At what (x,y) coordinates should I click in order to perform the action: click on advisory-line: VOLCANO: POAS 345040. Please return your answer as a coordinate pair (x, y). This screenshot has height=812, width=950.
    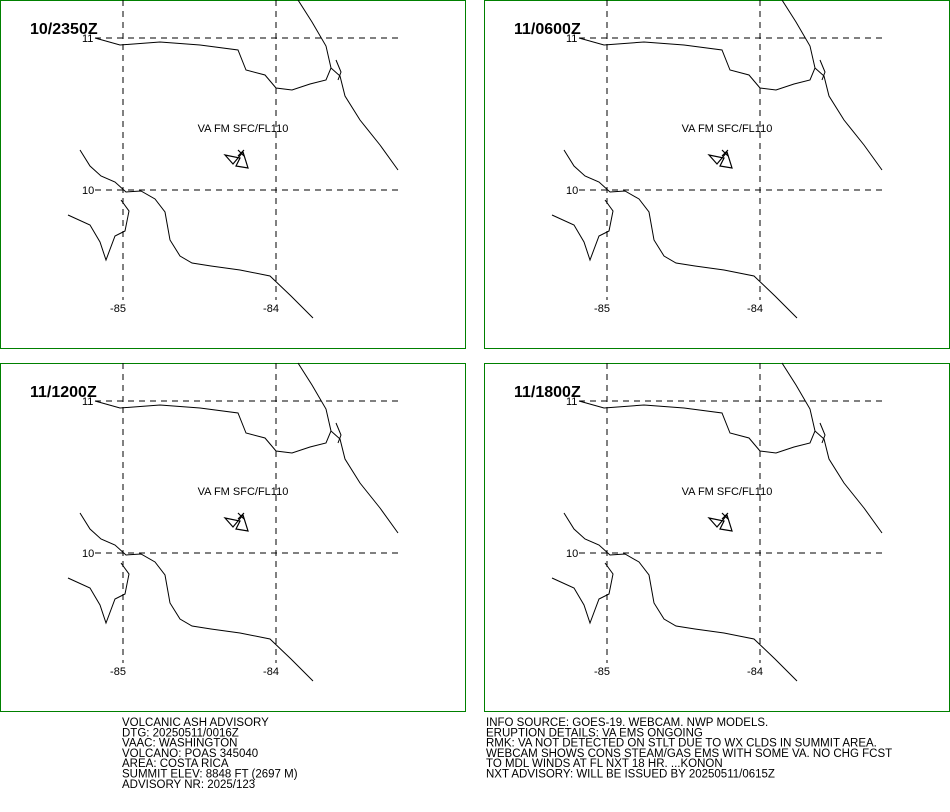
    Looking at the image, I should click on (190, 754).